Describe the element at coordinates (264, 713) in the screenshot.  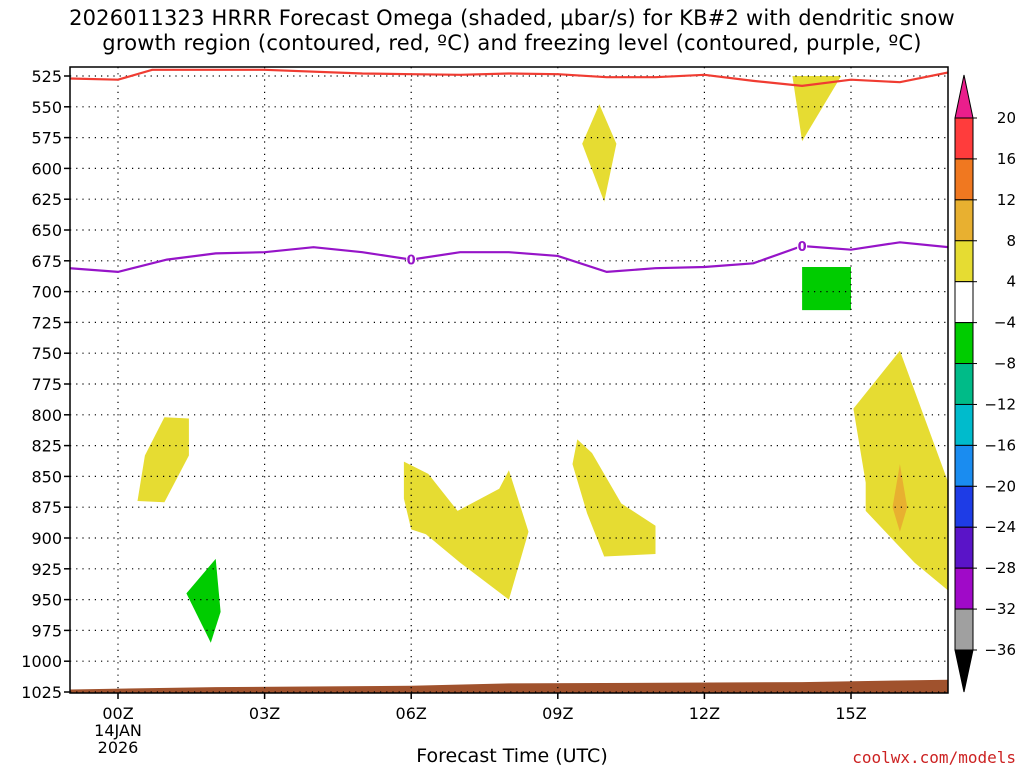
I see `x-tick-label-03Z: 03Z` at that location.